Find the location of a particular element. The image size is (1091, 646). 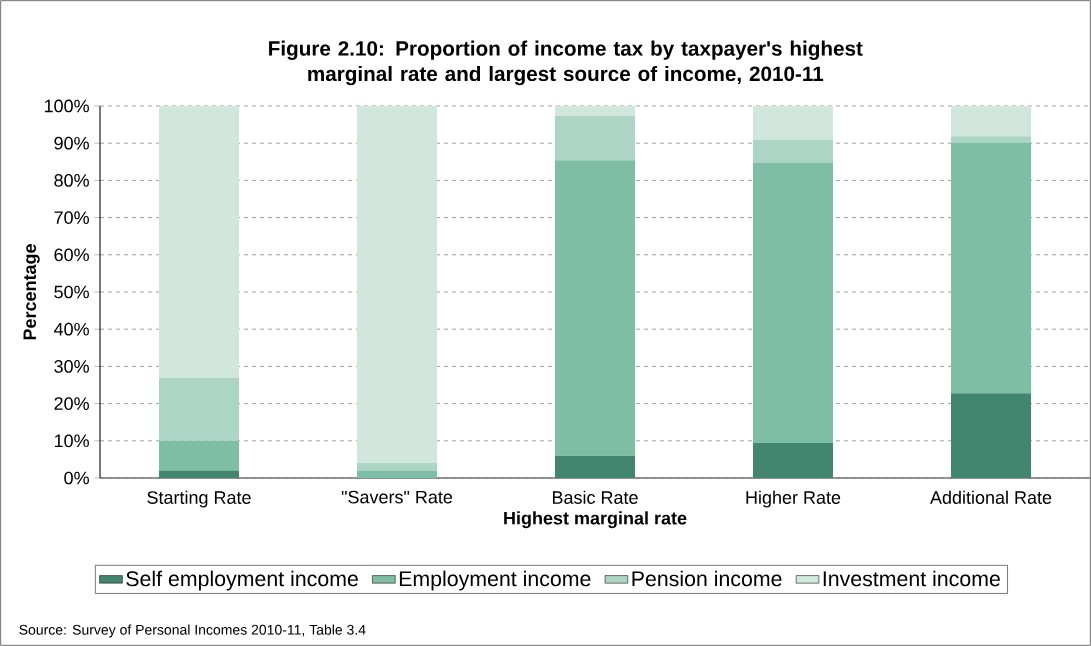

y-tick-label: 100% is located at coordinates (66, 106).